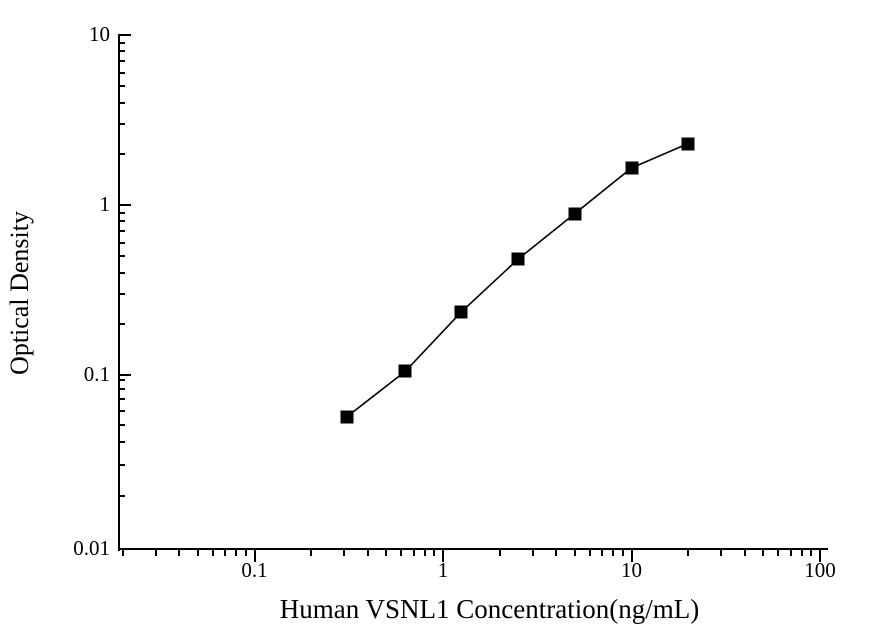 The width and height of the screenshot is (869, 635). Describe the element at coordinates (99, 34) in the screenshot. I see `y-tick-label: 10` at that location.